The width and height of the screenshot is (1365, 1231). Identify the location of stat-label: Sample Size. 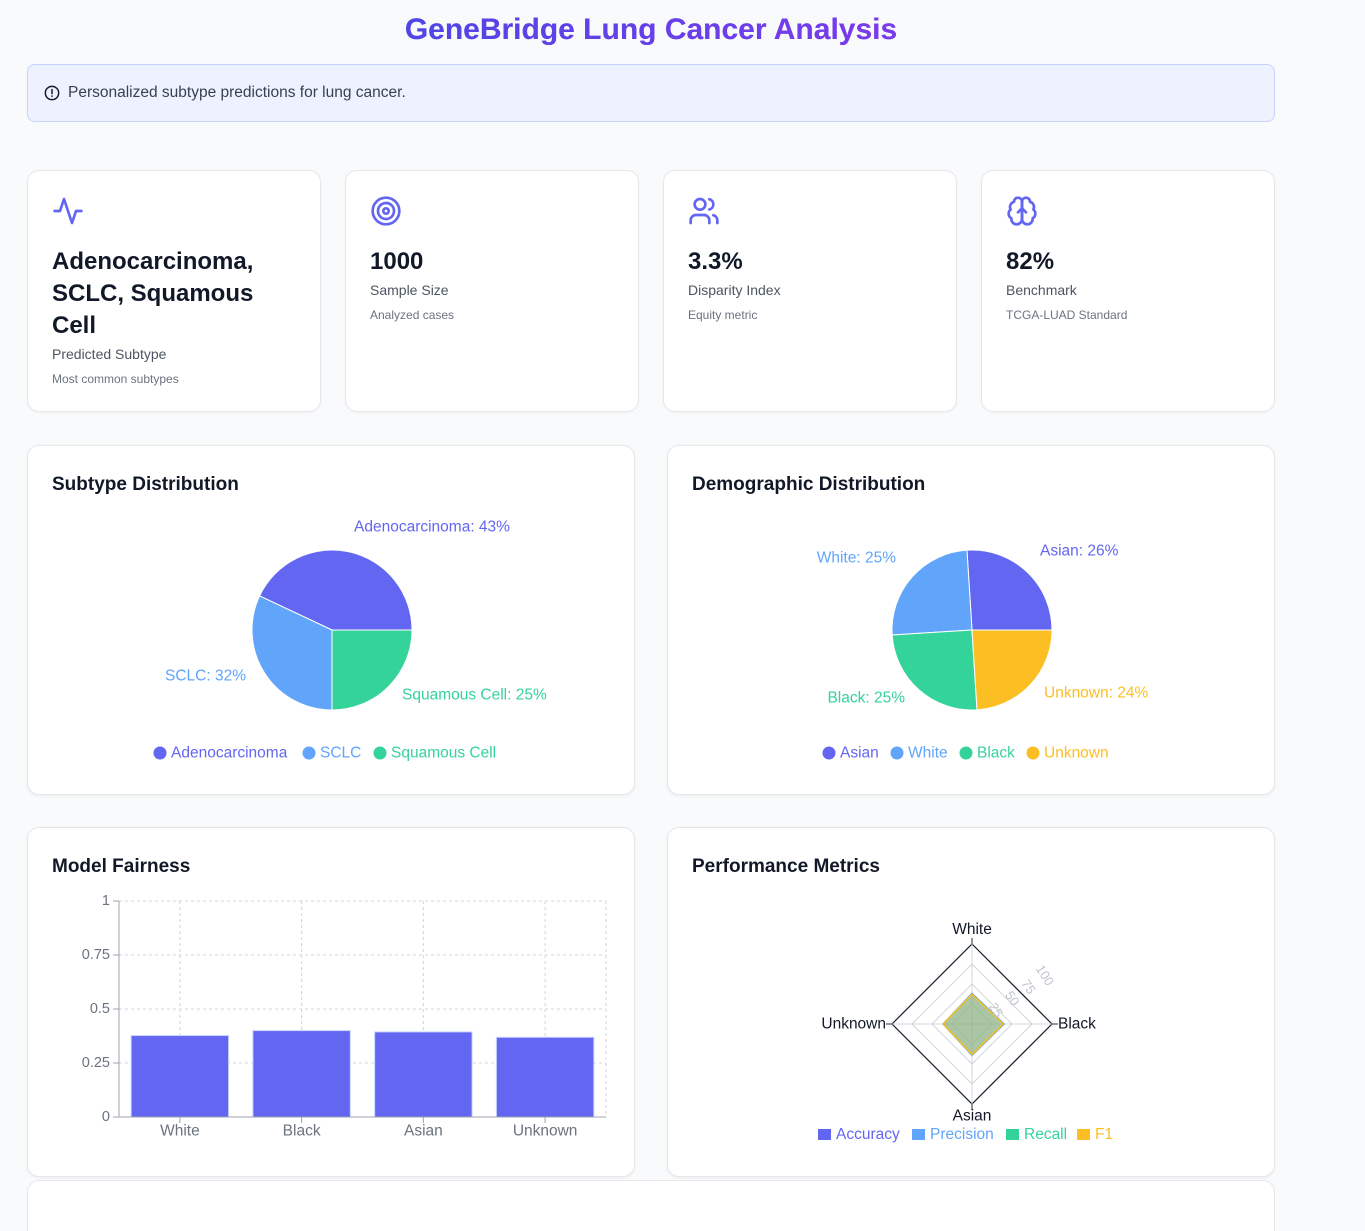
(409, 290).